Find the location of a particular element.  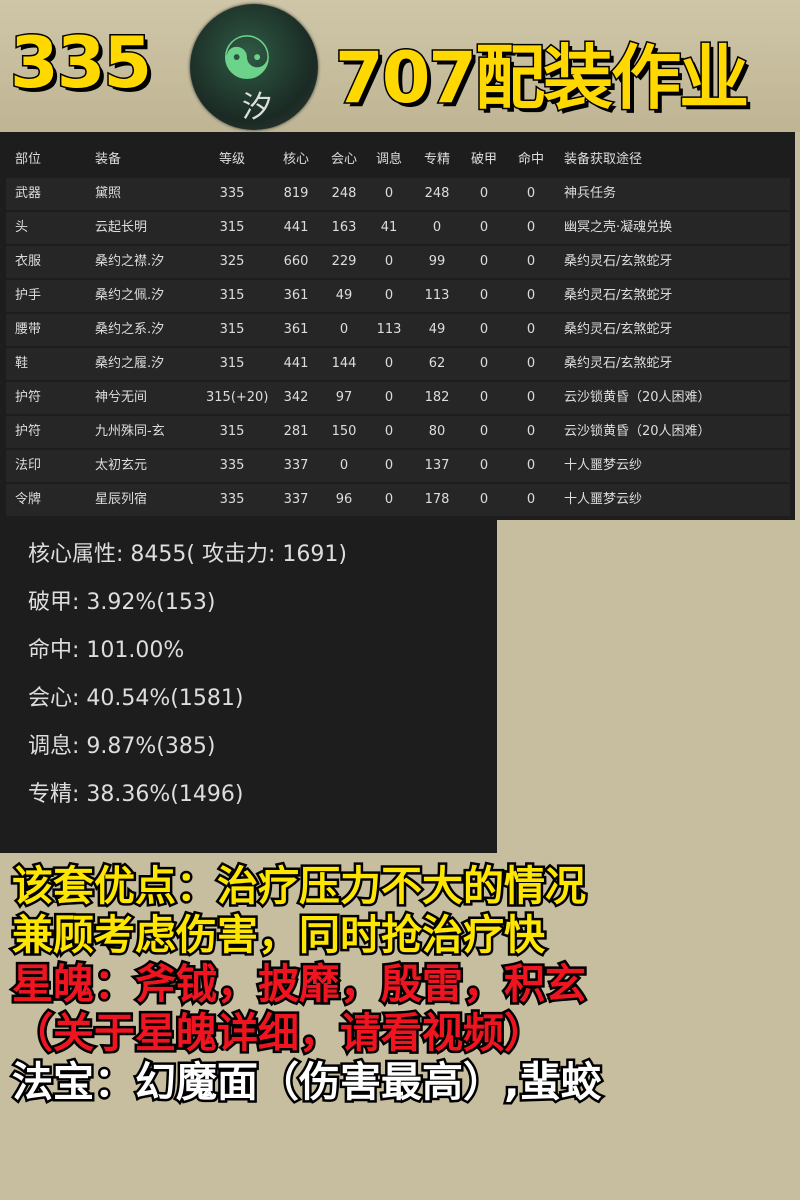

cell: 桑约之系.汐 is located at coordinates (130, 329).